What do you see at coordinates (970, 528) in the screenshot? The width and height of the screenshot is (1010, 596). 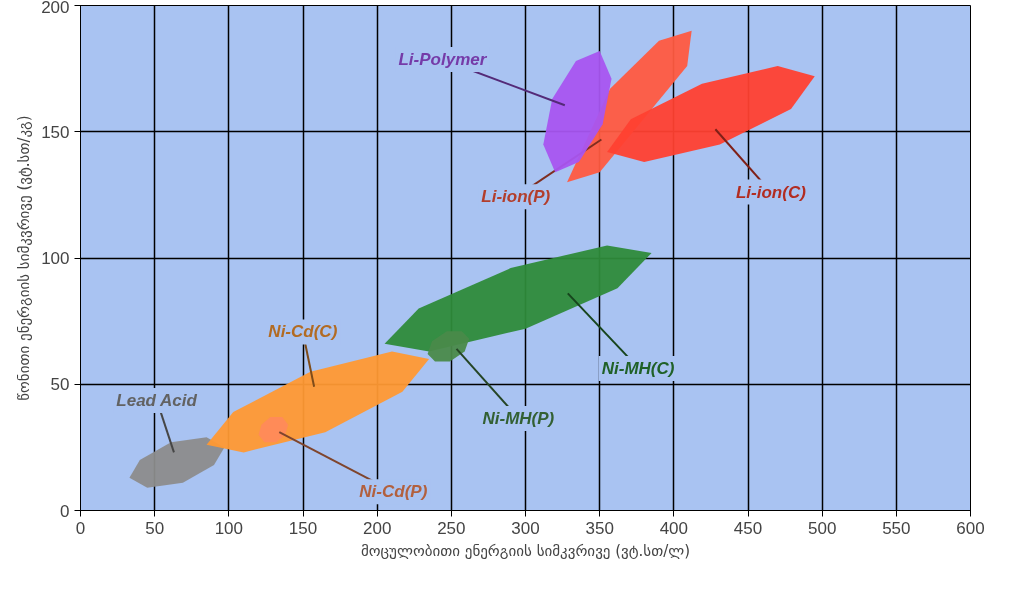 I see `x-tick-label: 600` at bounding box center [970, 528].